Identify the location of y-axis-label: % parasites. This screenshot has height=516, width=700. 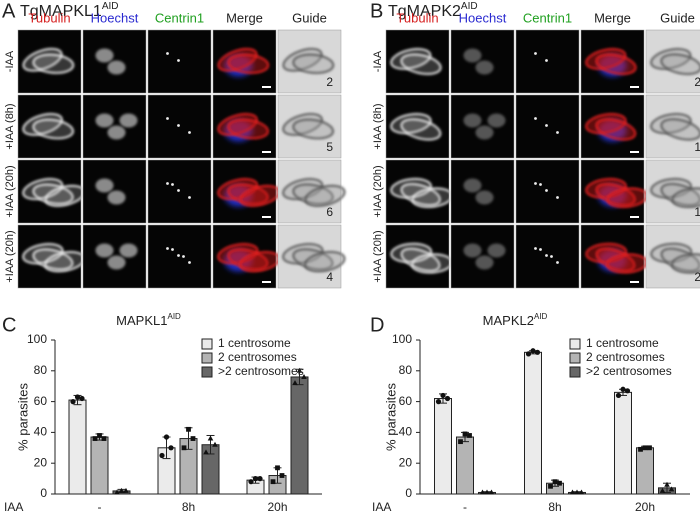
(22, 417).